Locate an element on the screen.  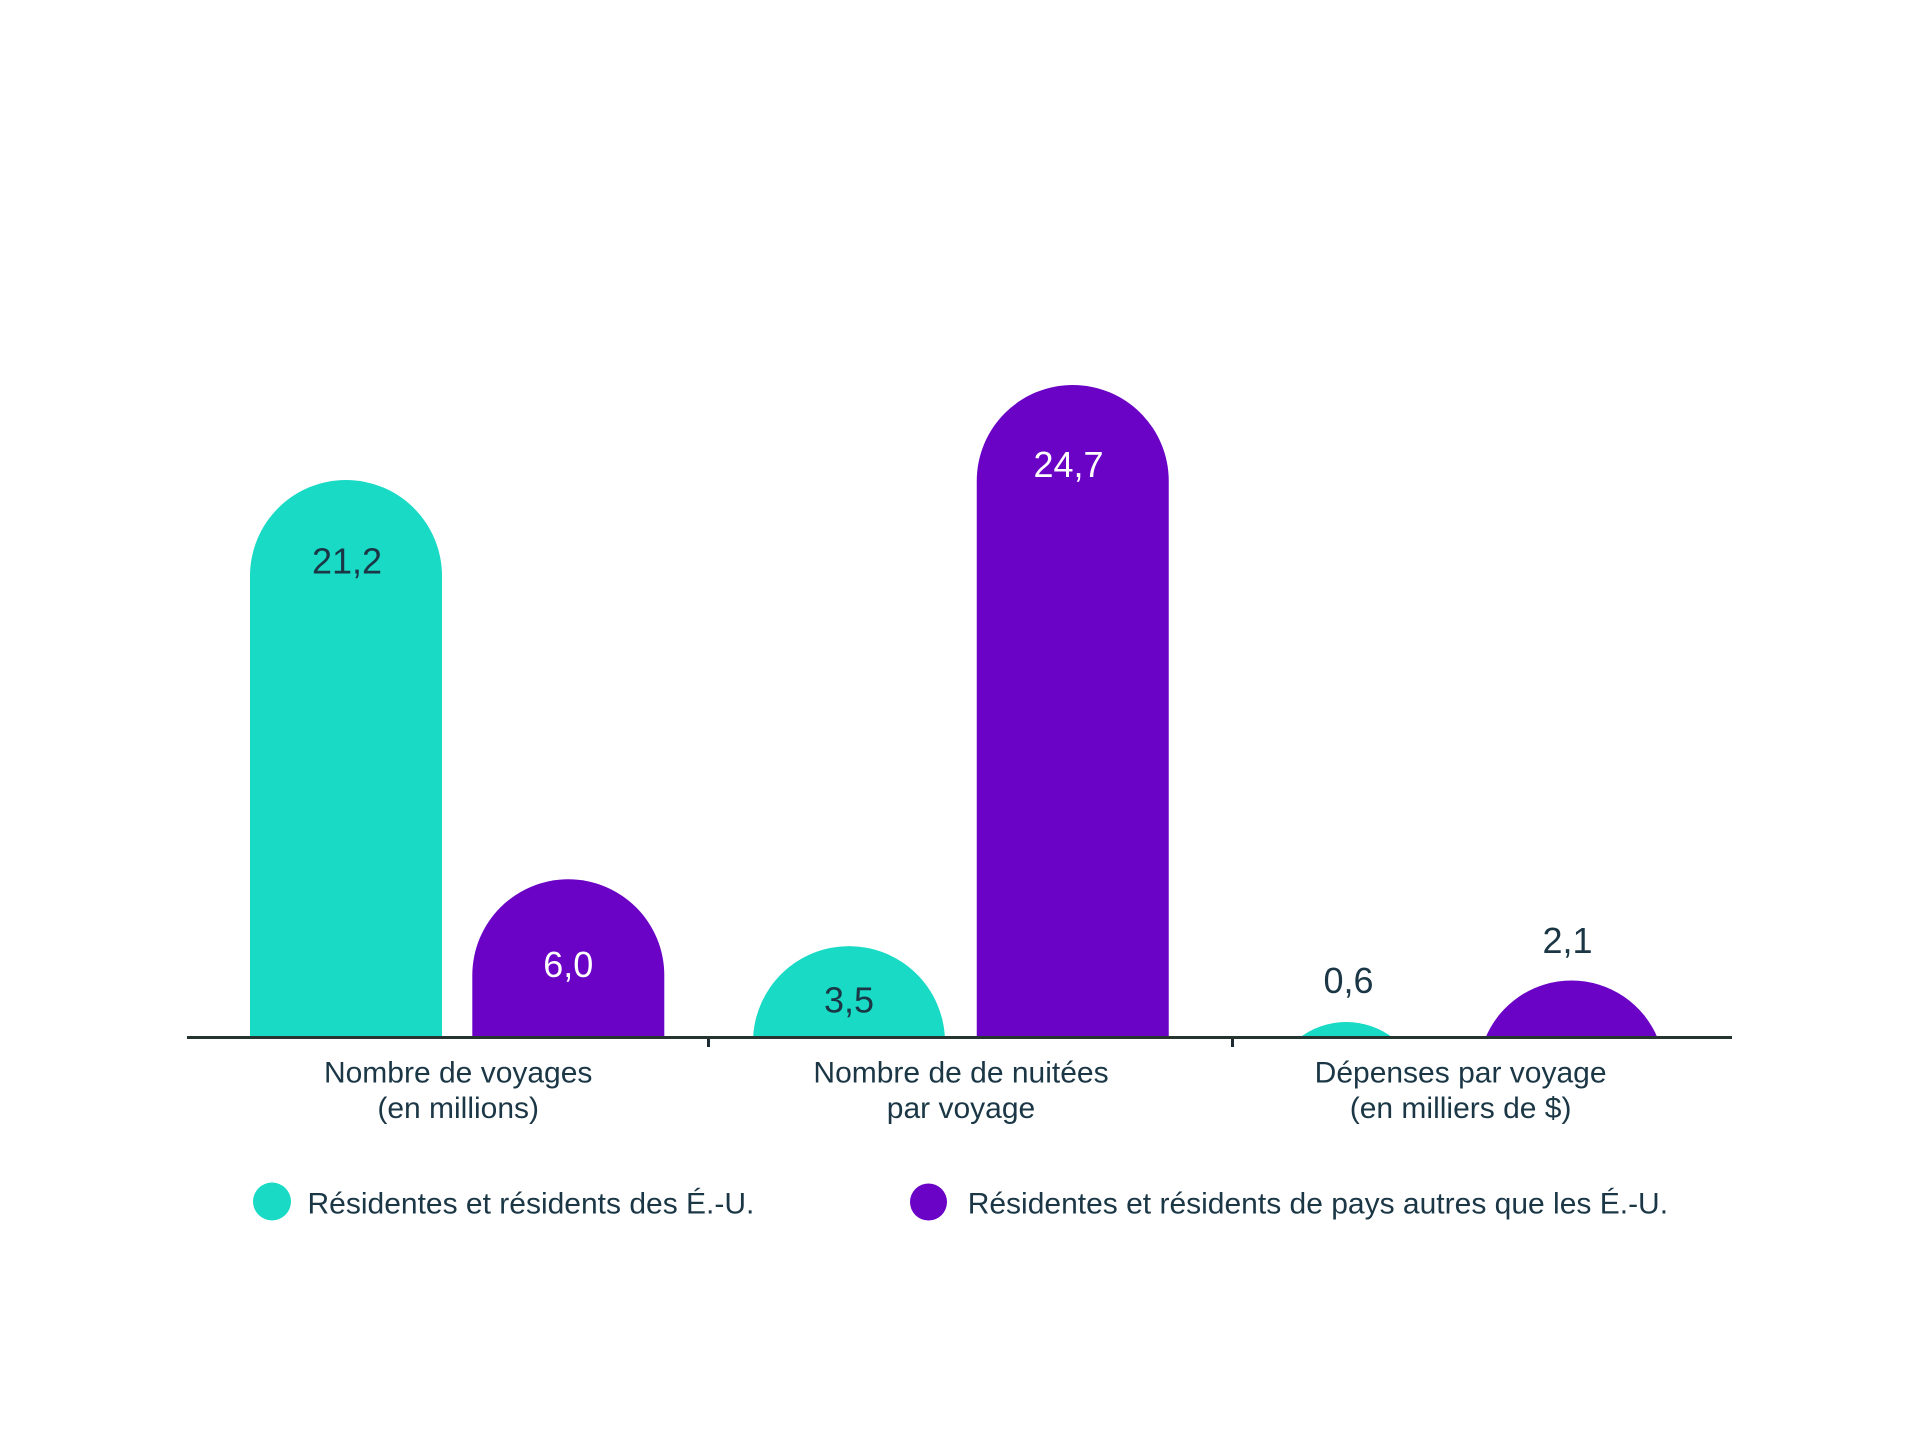
svg-text: Nombre de voyages is located at coordinates (458, 1073).